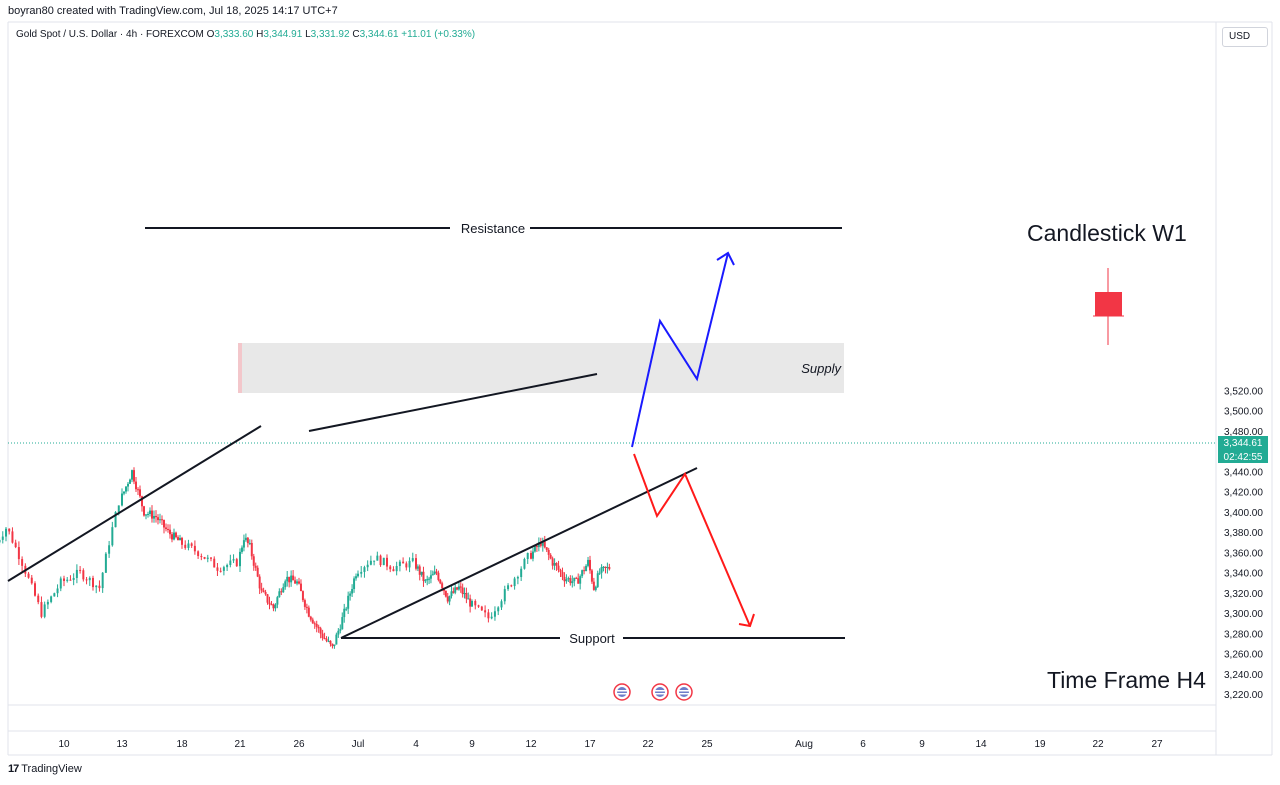 This screenshot has height=785, width=1280. What do you see at coordinates (680, 350) in the screenshot?
I see `bullish-scenario-path` at bounding box center [680, 350].